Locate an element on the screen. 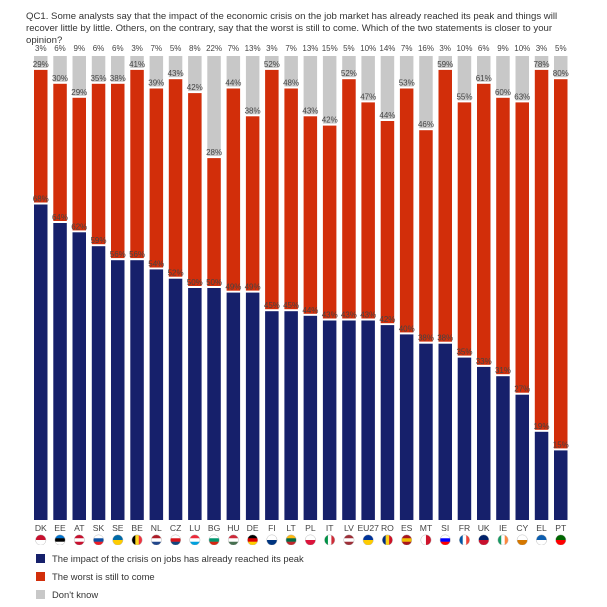 This screenshot has width=607, height=607. category-label: NL is located at coordinates (156, 528).